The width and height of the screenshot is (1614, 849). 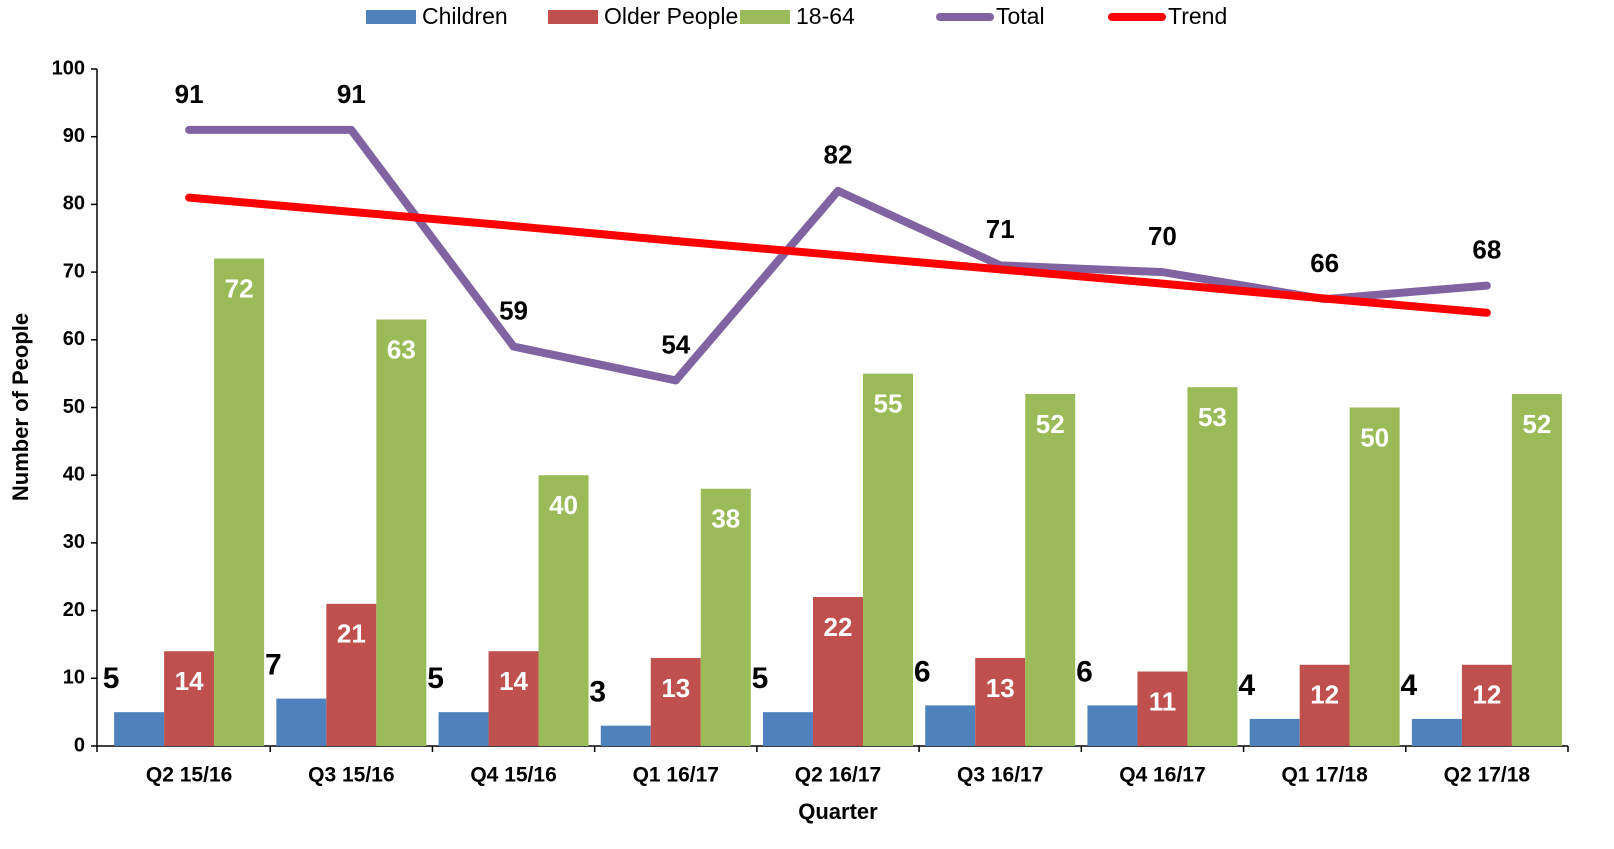 I want to click on x-tick-label: Q3 15/16, so click(x=351, y=775).